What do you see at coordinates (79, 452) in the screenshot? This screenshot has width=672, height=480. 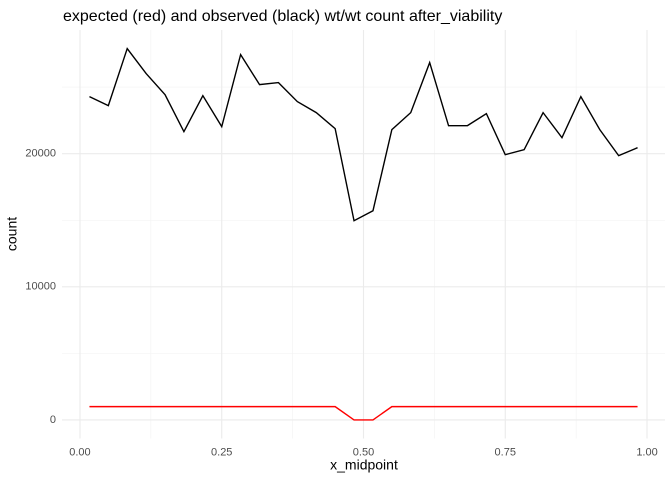 I see `x-tick-label: 0.00` at bounding box center [79, 452].